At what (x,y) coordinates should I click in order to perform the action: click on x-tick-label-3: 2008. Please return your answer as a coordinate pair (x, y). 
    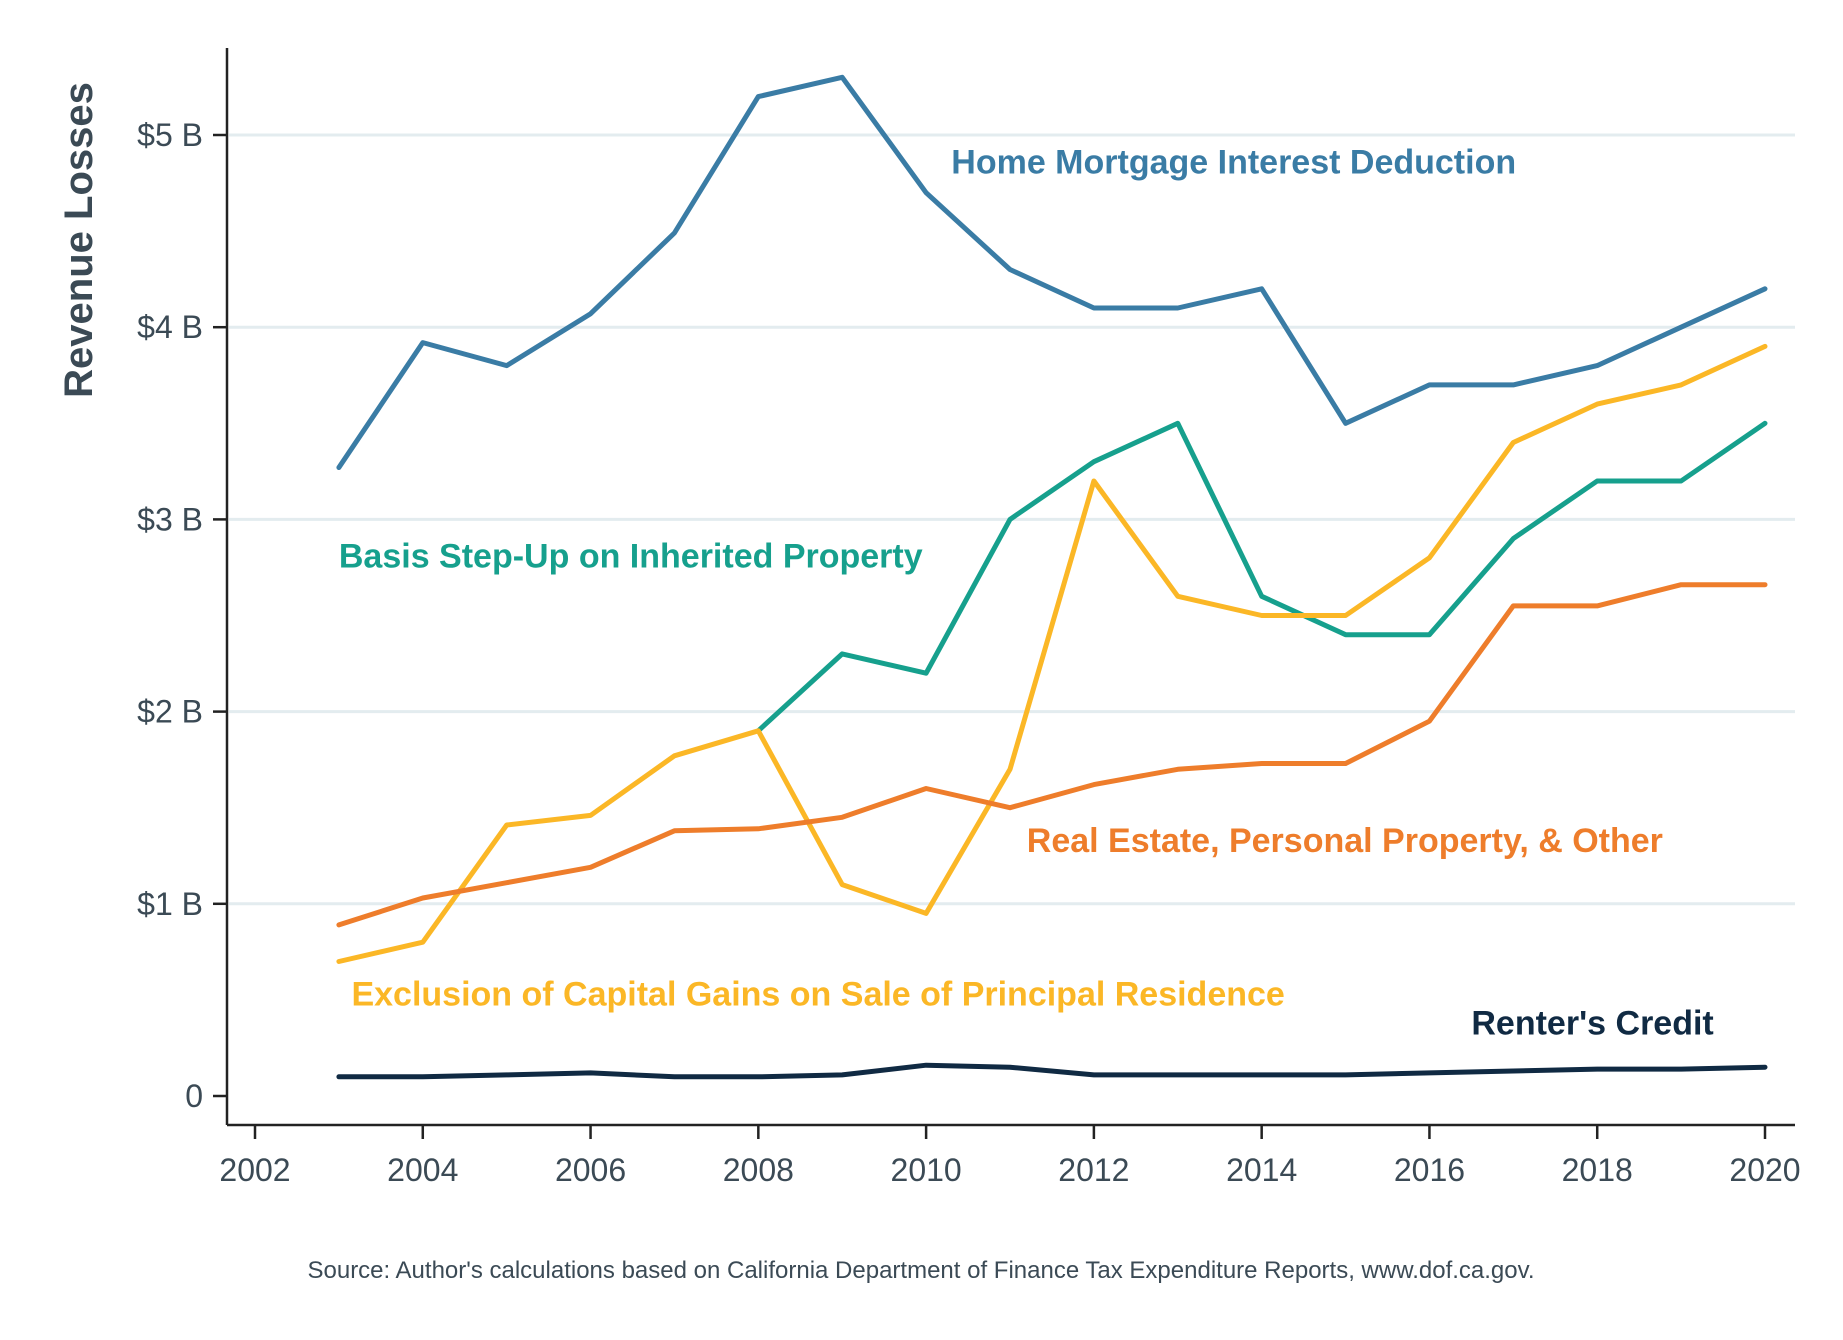
    Looking at the image, I should click on (758, 1170).